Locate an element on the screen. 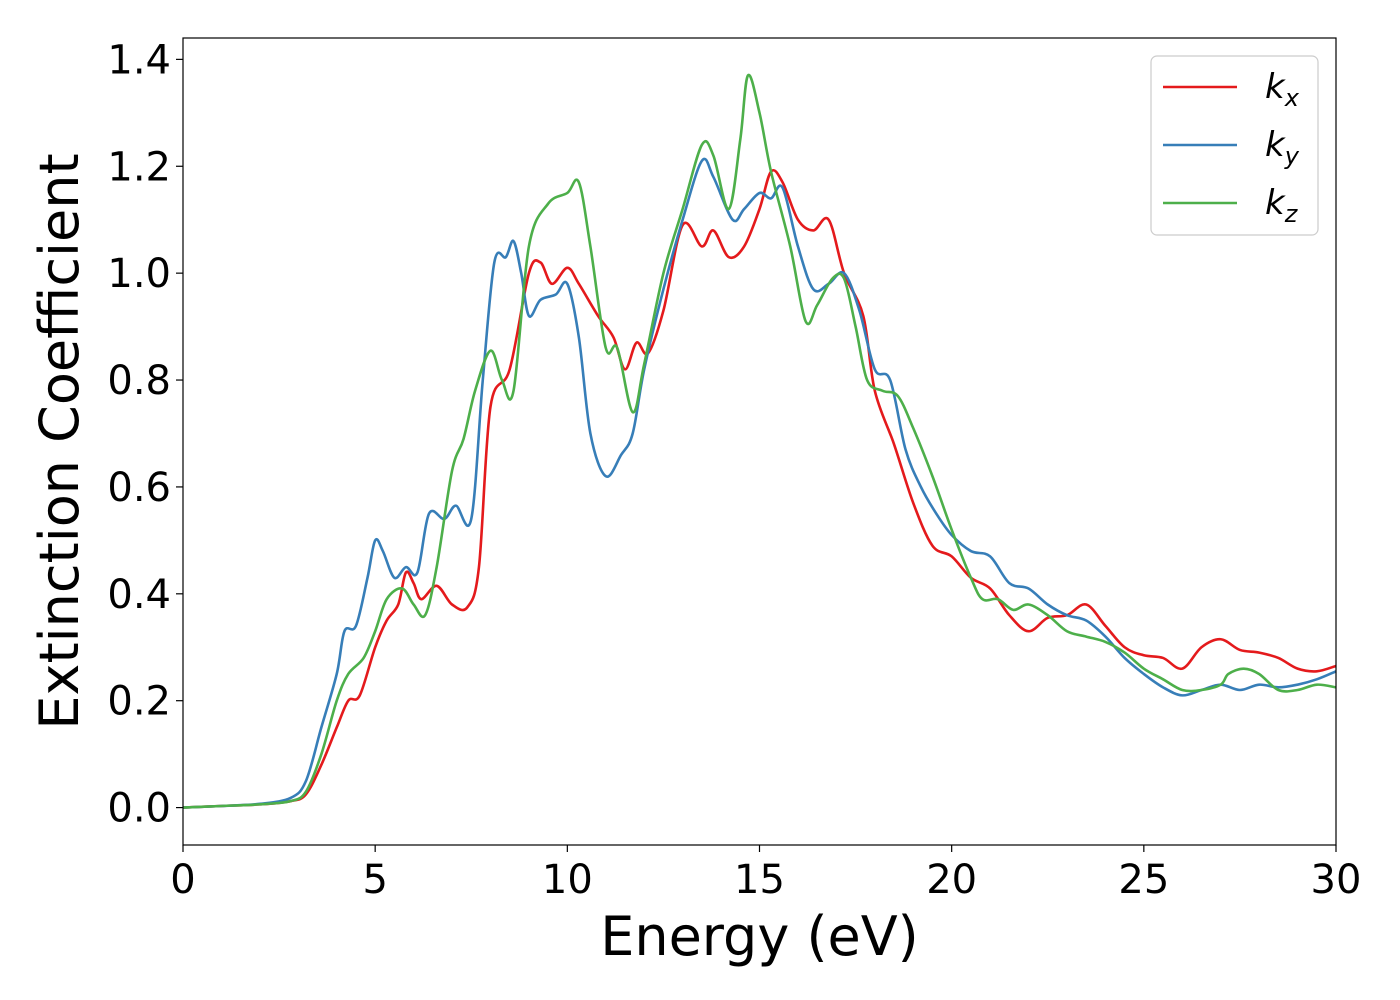 The width and height of the screenshot is (1400, 1000). legend-label-k-y: ky is located at coordinates (1282, 147).